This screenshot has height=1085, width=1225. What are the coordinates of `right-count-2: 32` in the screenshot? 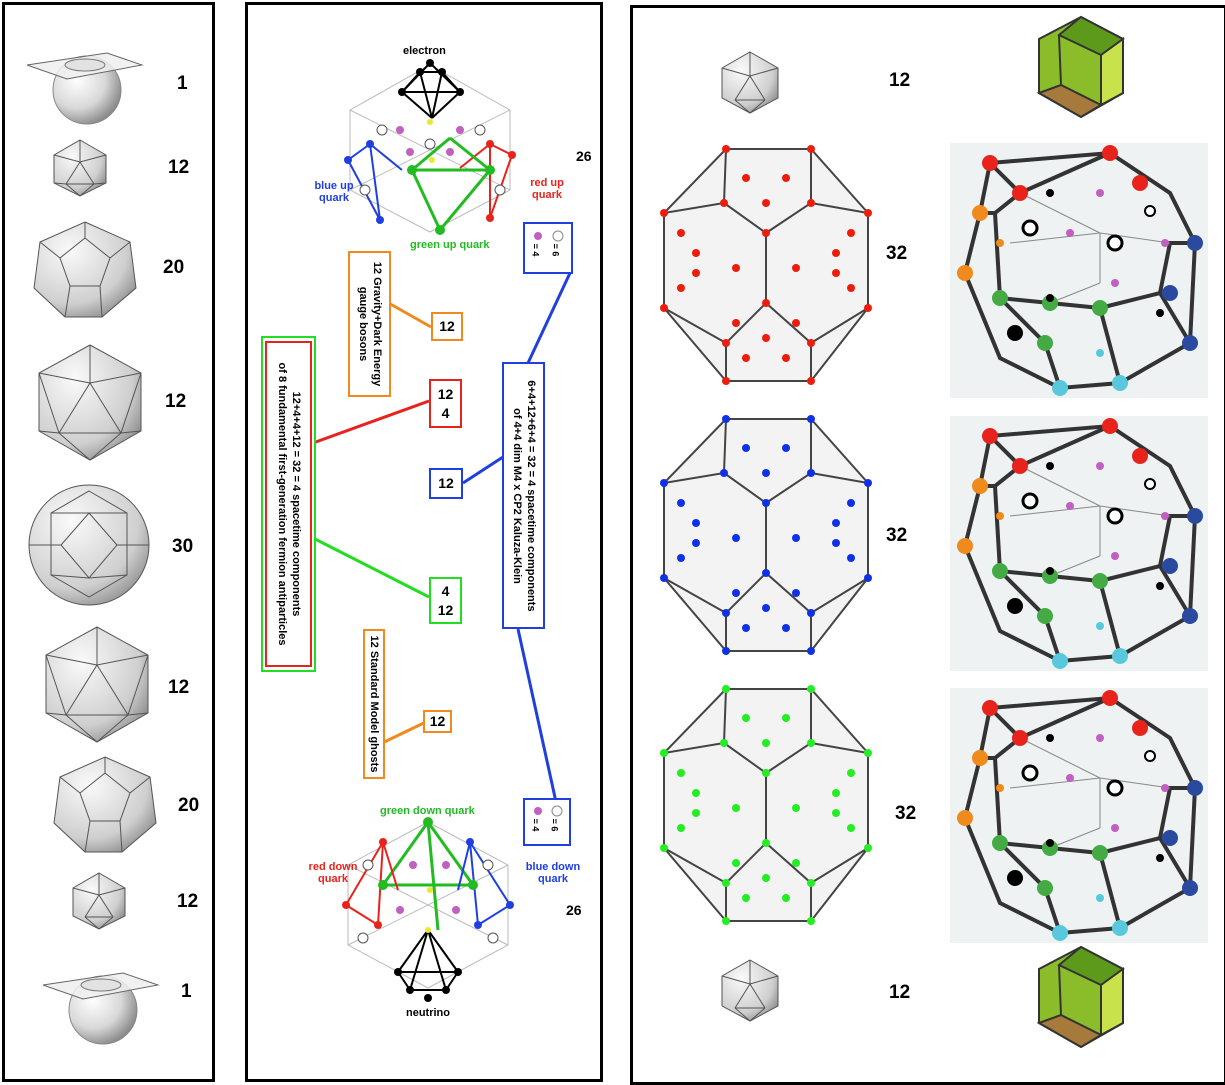 It's located at (897, 253).